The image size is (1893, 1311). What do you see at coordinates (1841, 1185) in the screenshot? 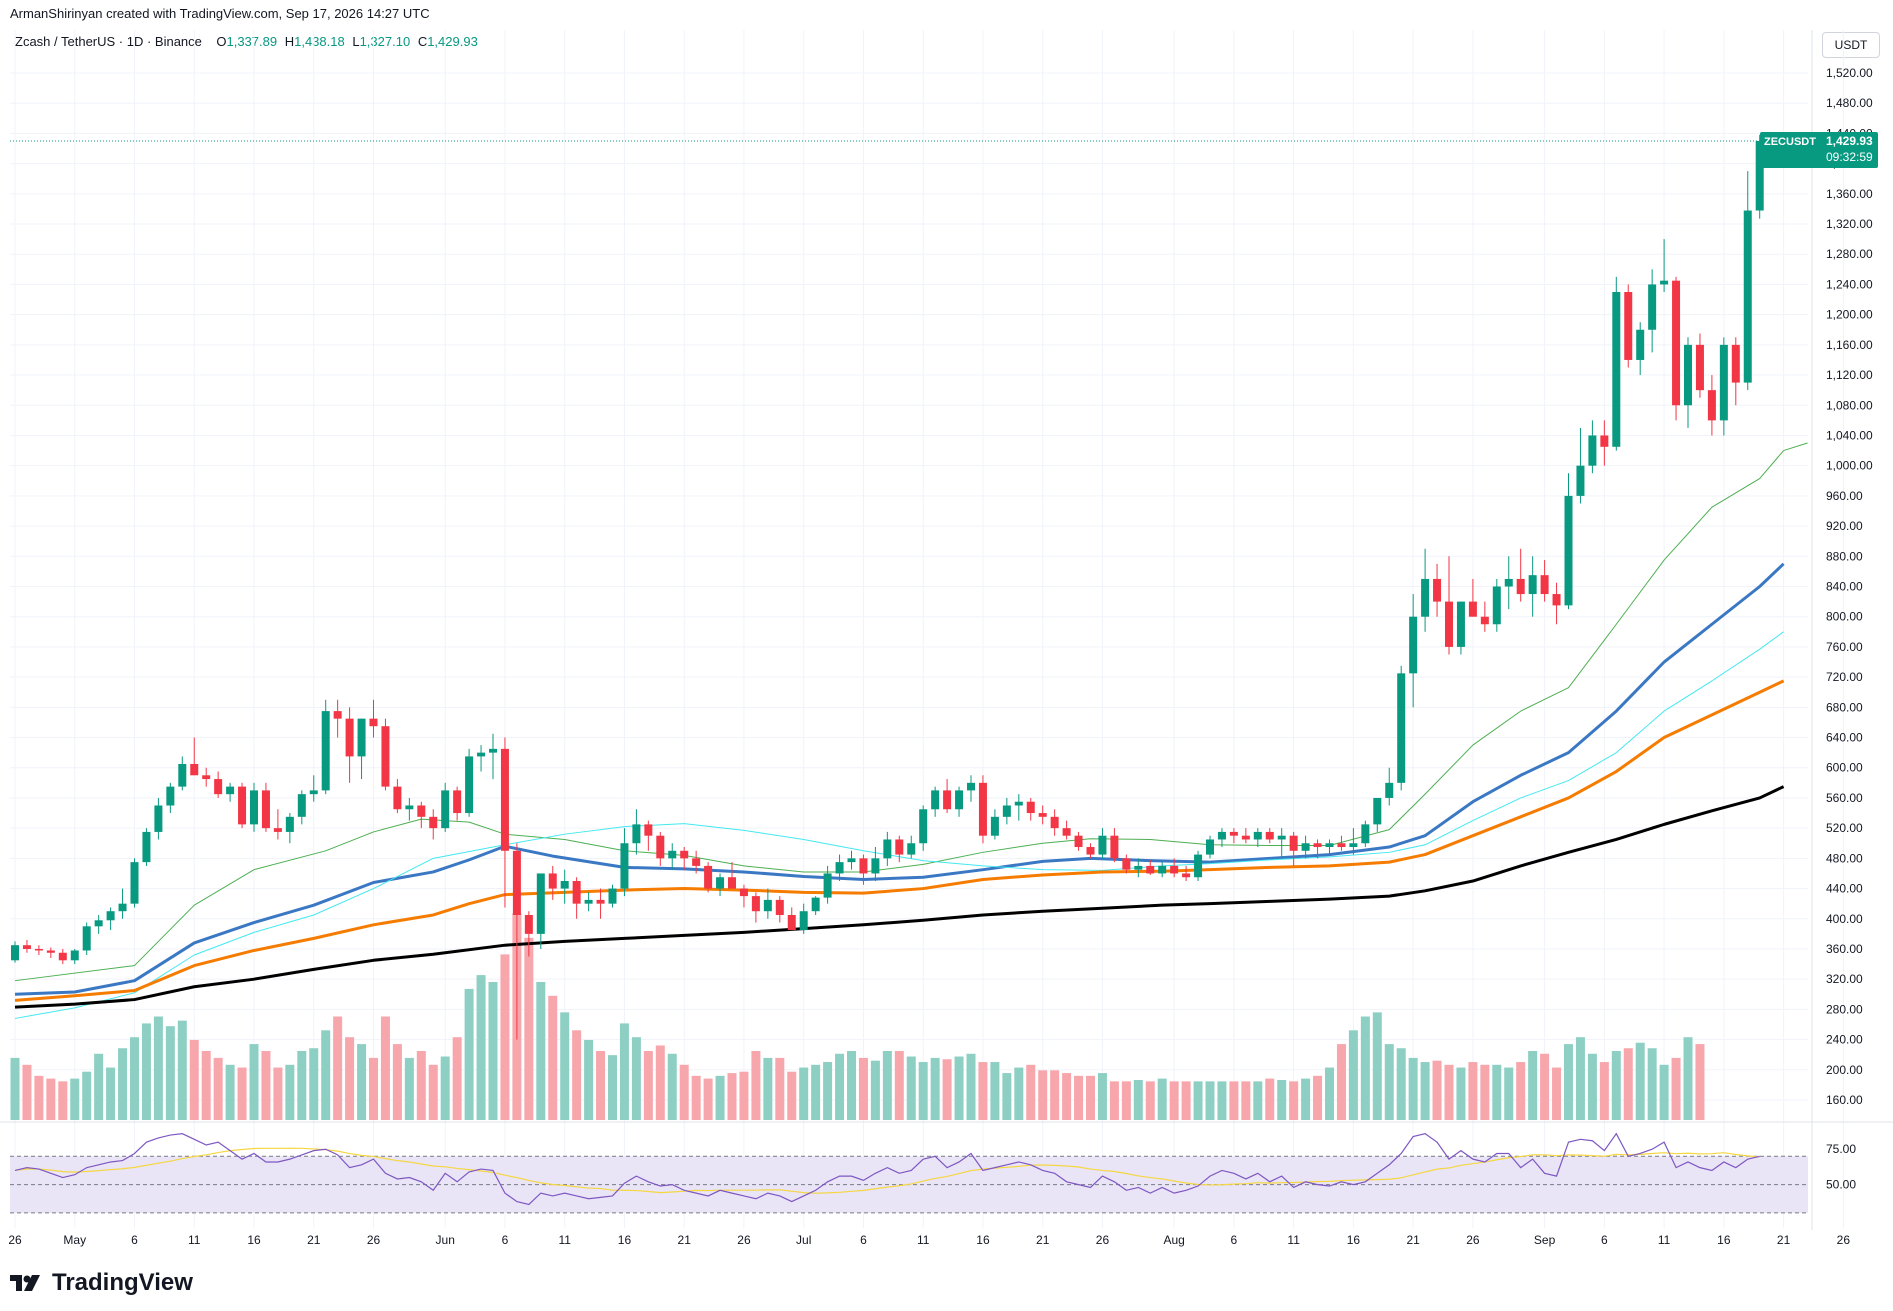
I see `rsi-tick-1: 50.00` at bounding box center [1841, 1185].